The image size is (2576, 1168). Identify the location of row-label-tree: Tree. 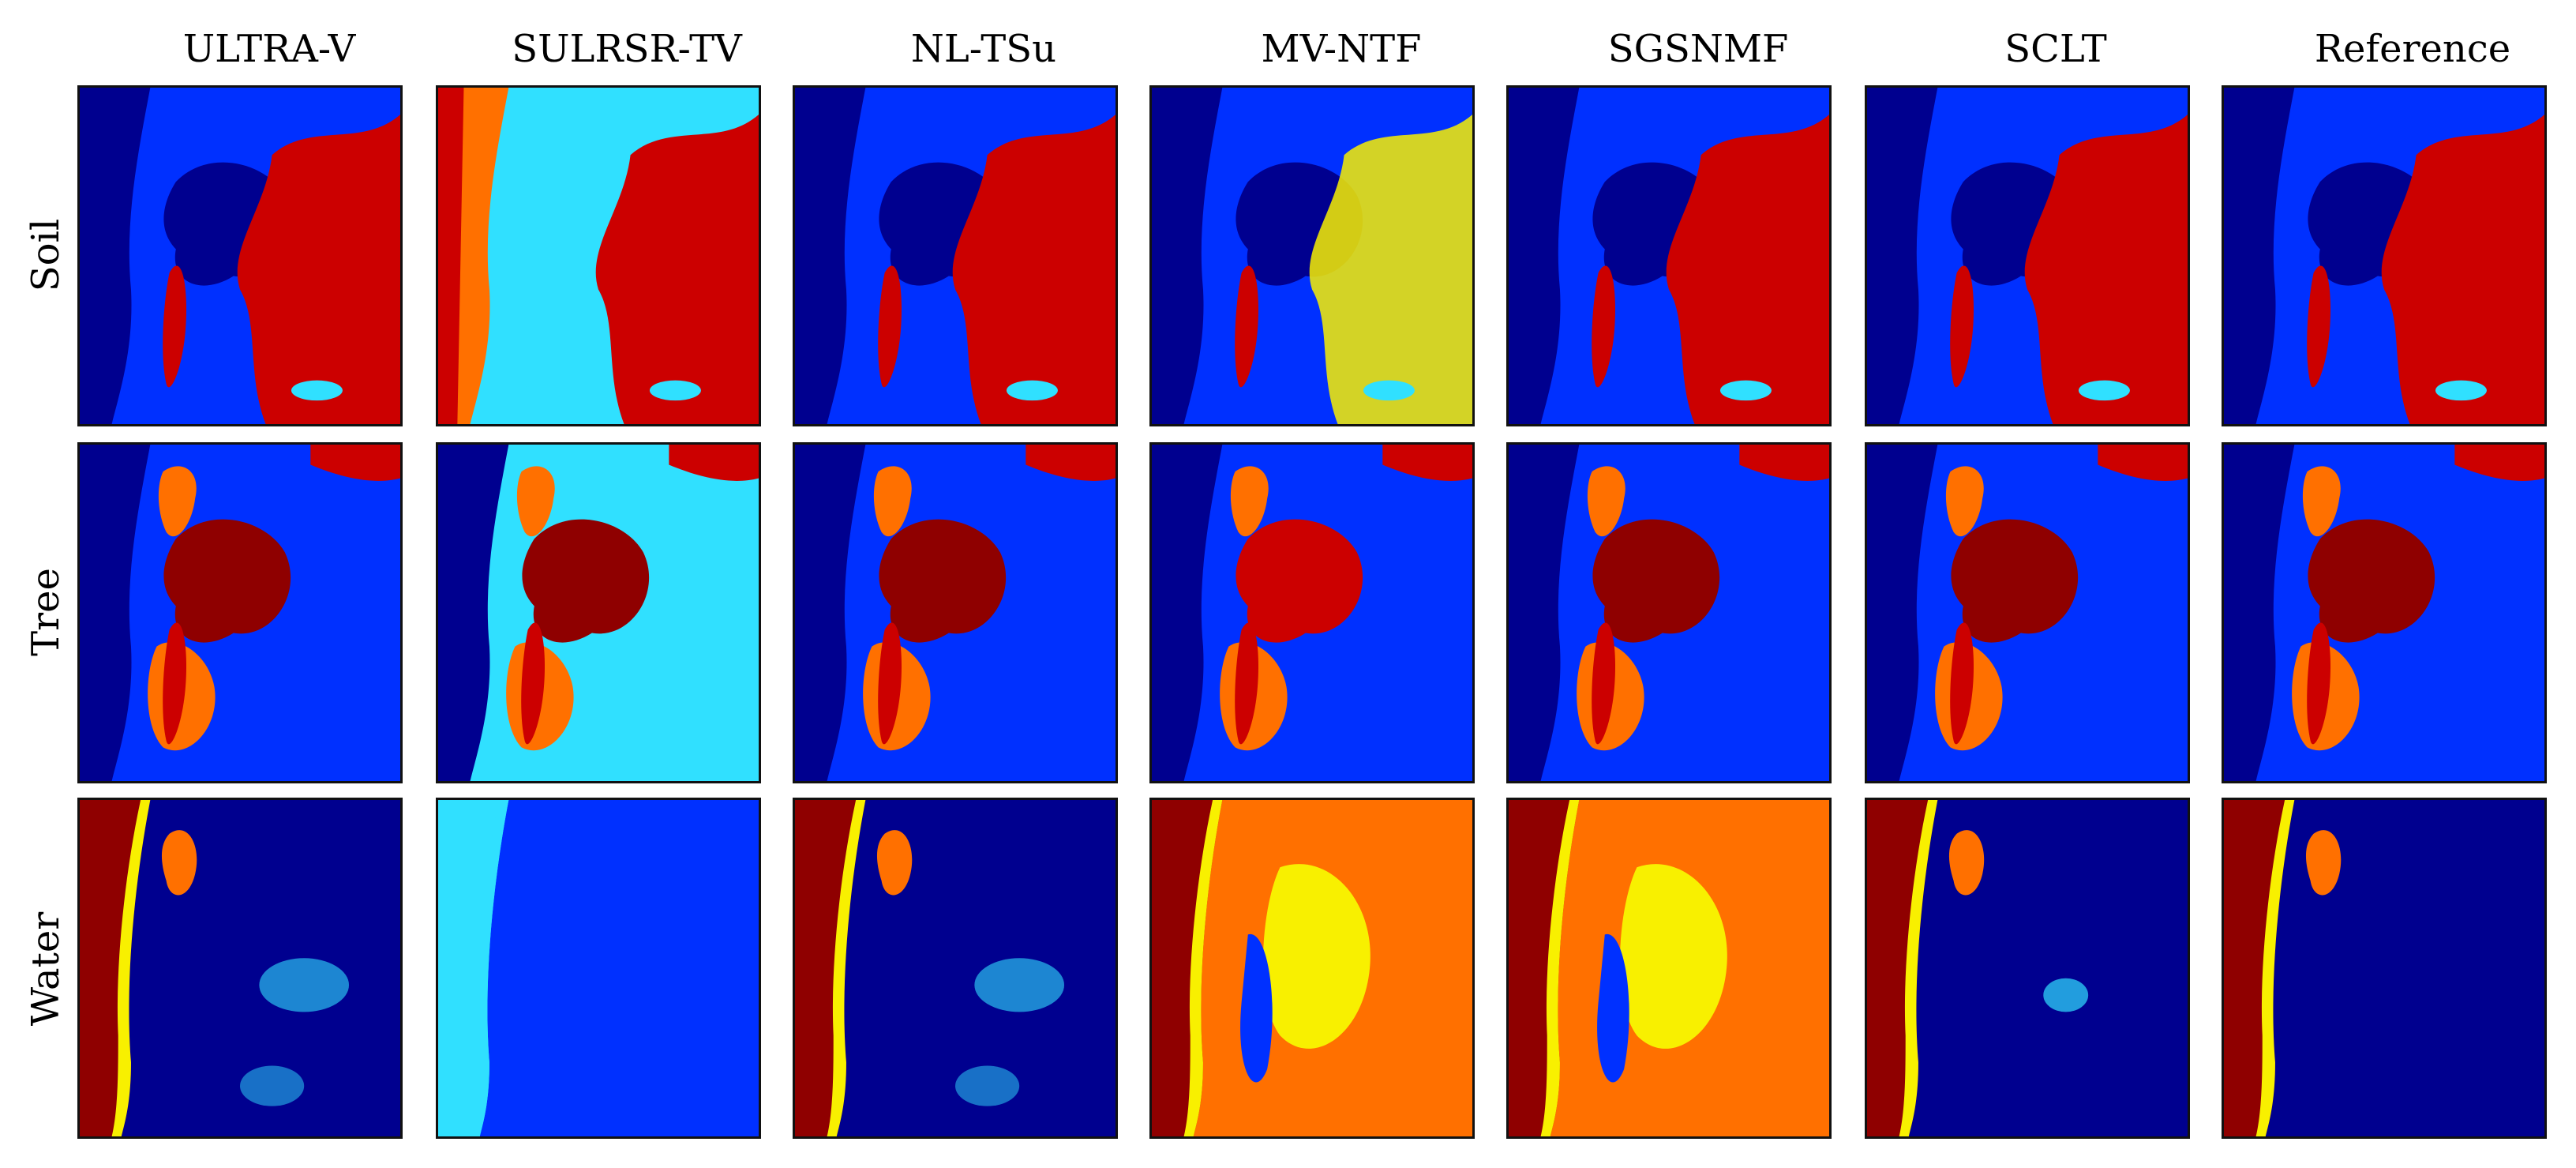
(46, 612).